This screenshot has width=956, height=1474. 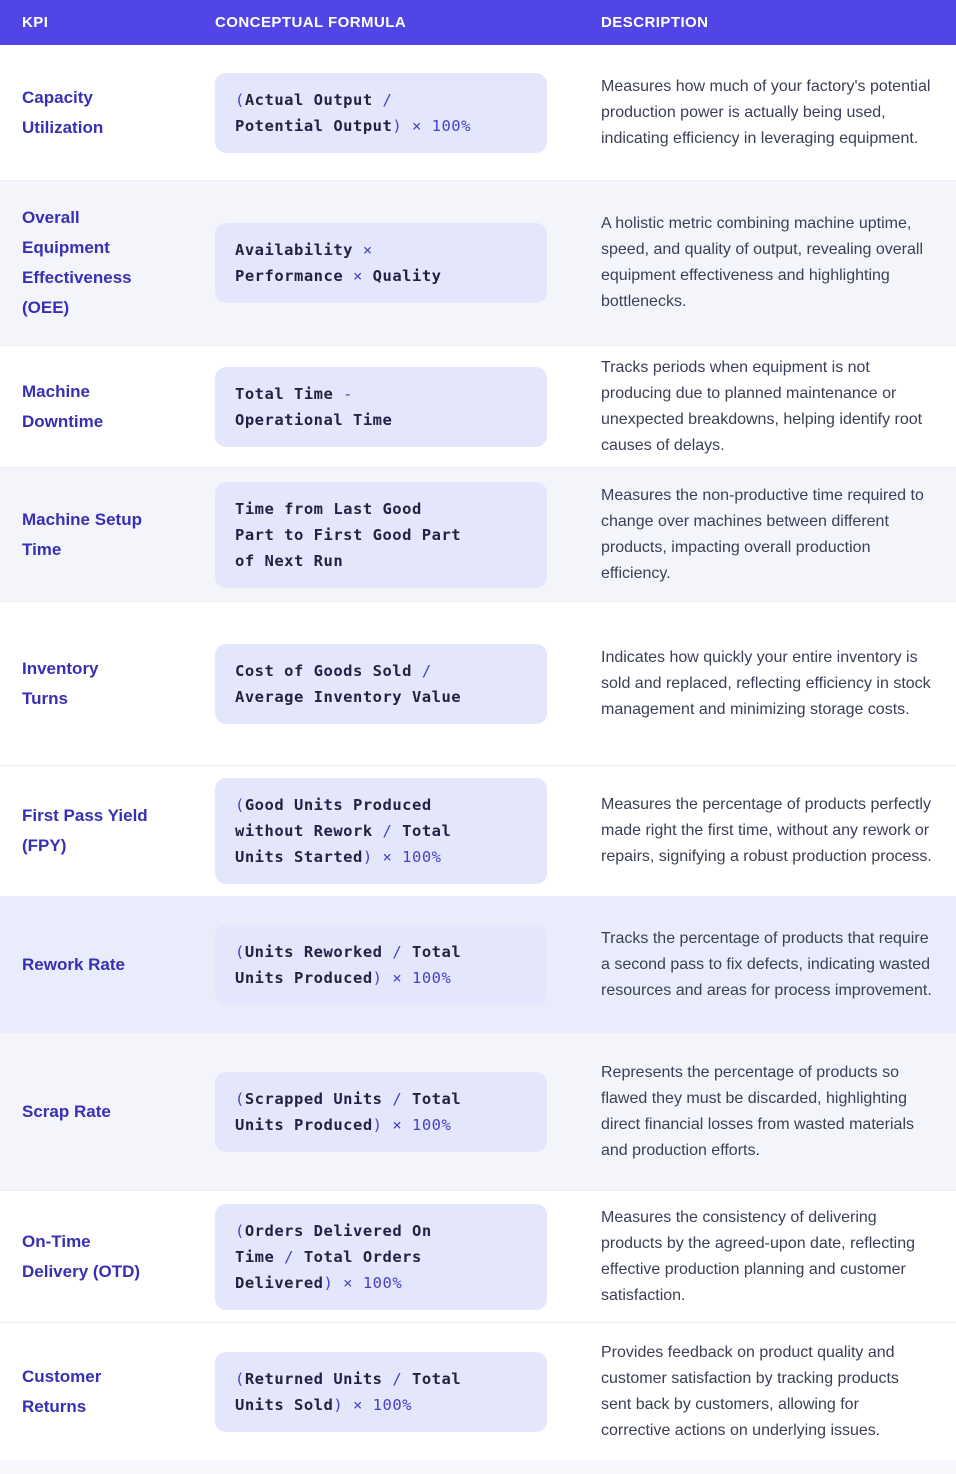 I want to click on kpi-name: Utilization, so click(x=63, y=127).